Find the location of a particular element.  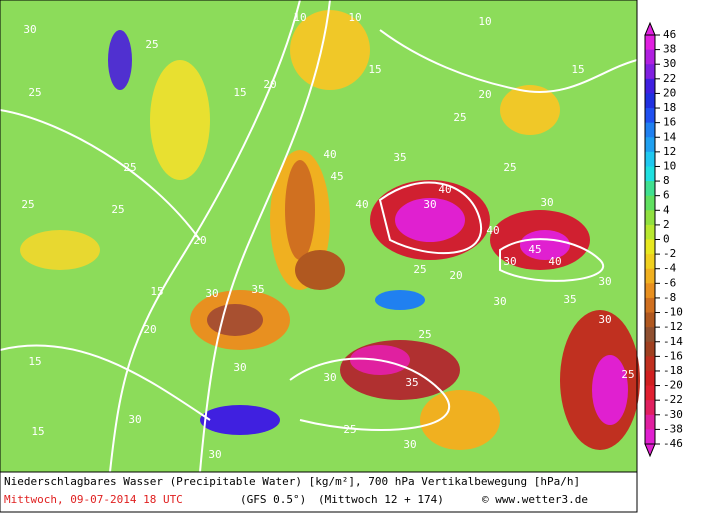

colorbar-label: 6 is located at coordinates (666, 195).